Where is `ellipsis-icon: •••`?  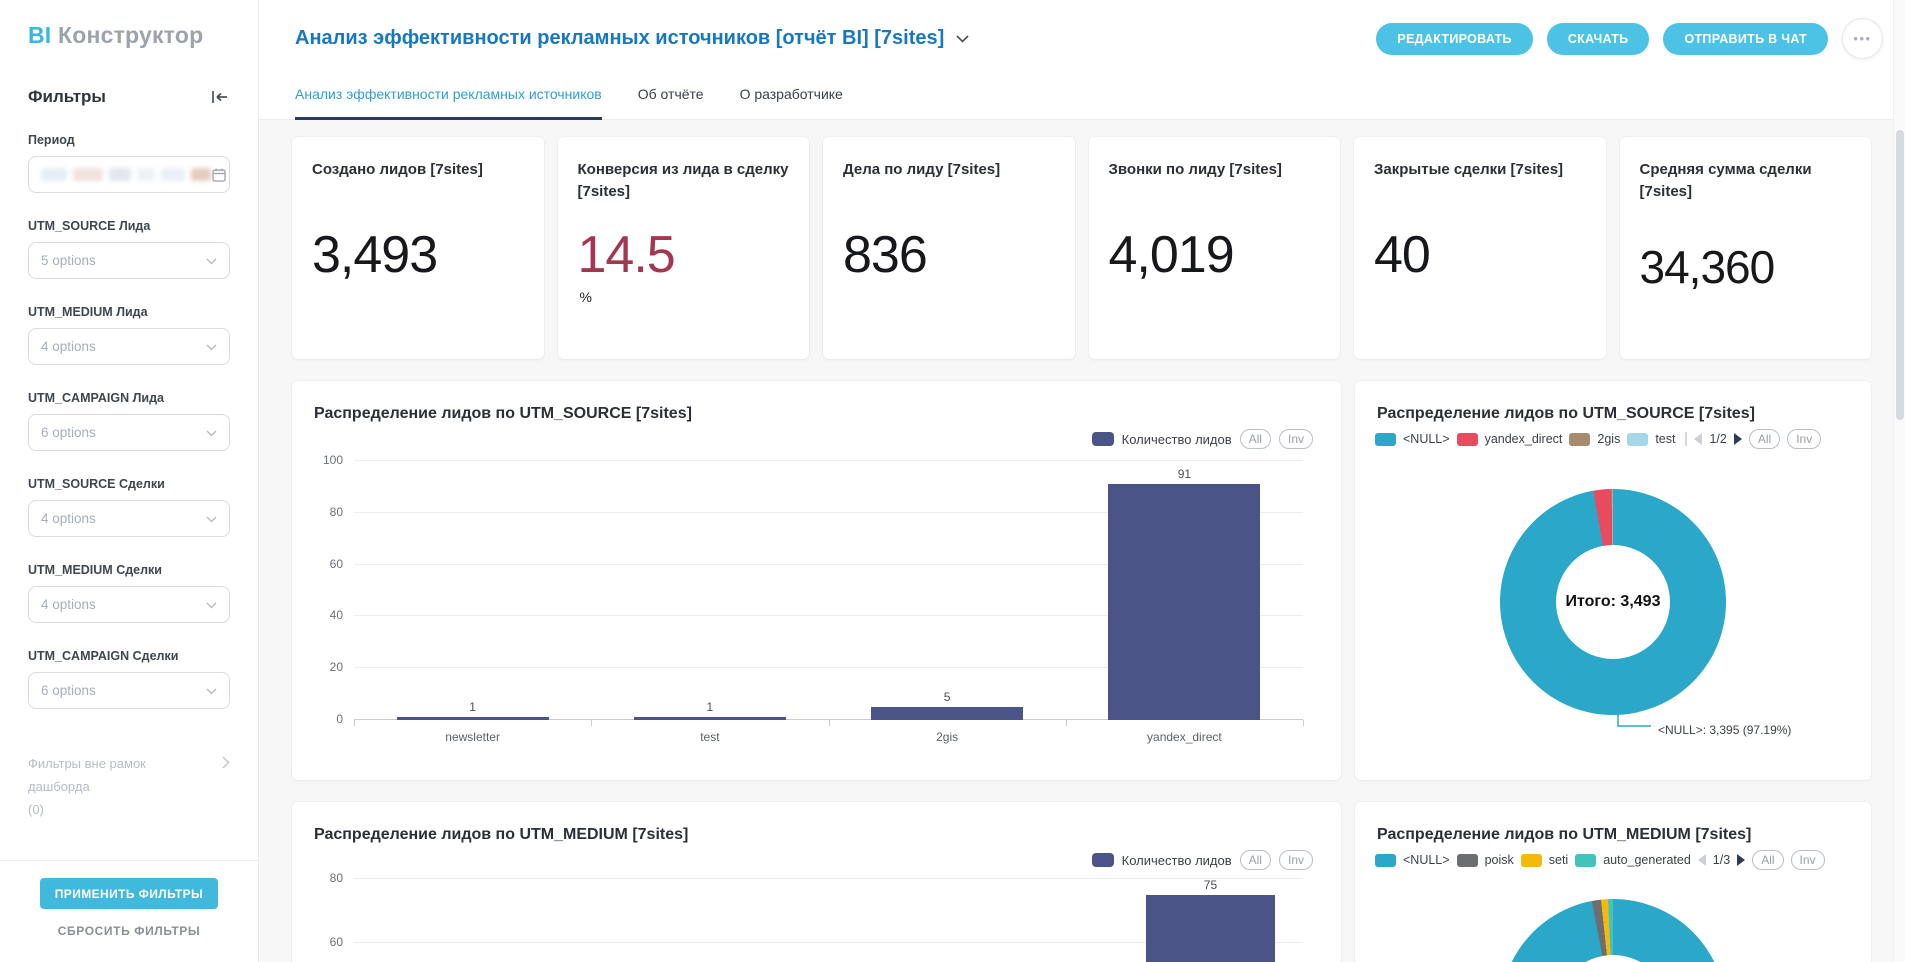 ellipsis-icon: ••• is located at coordinates (1862, 38).